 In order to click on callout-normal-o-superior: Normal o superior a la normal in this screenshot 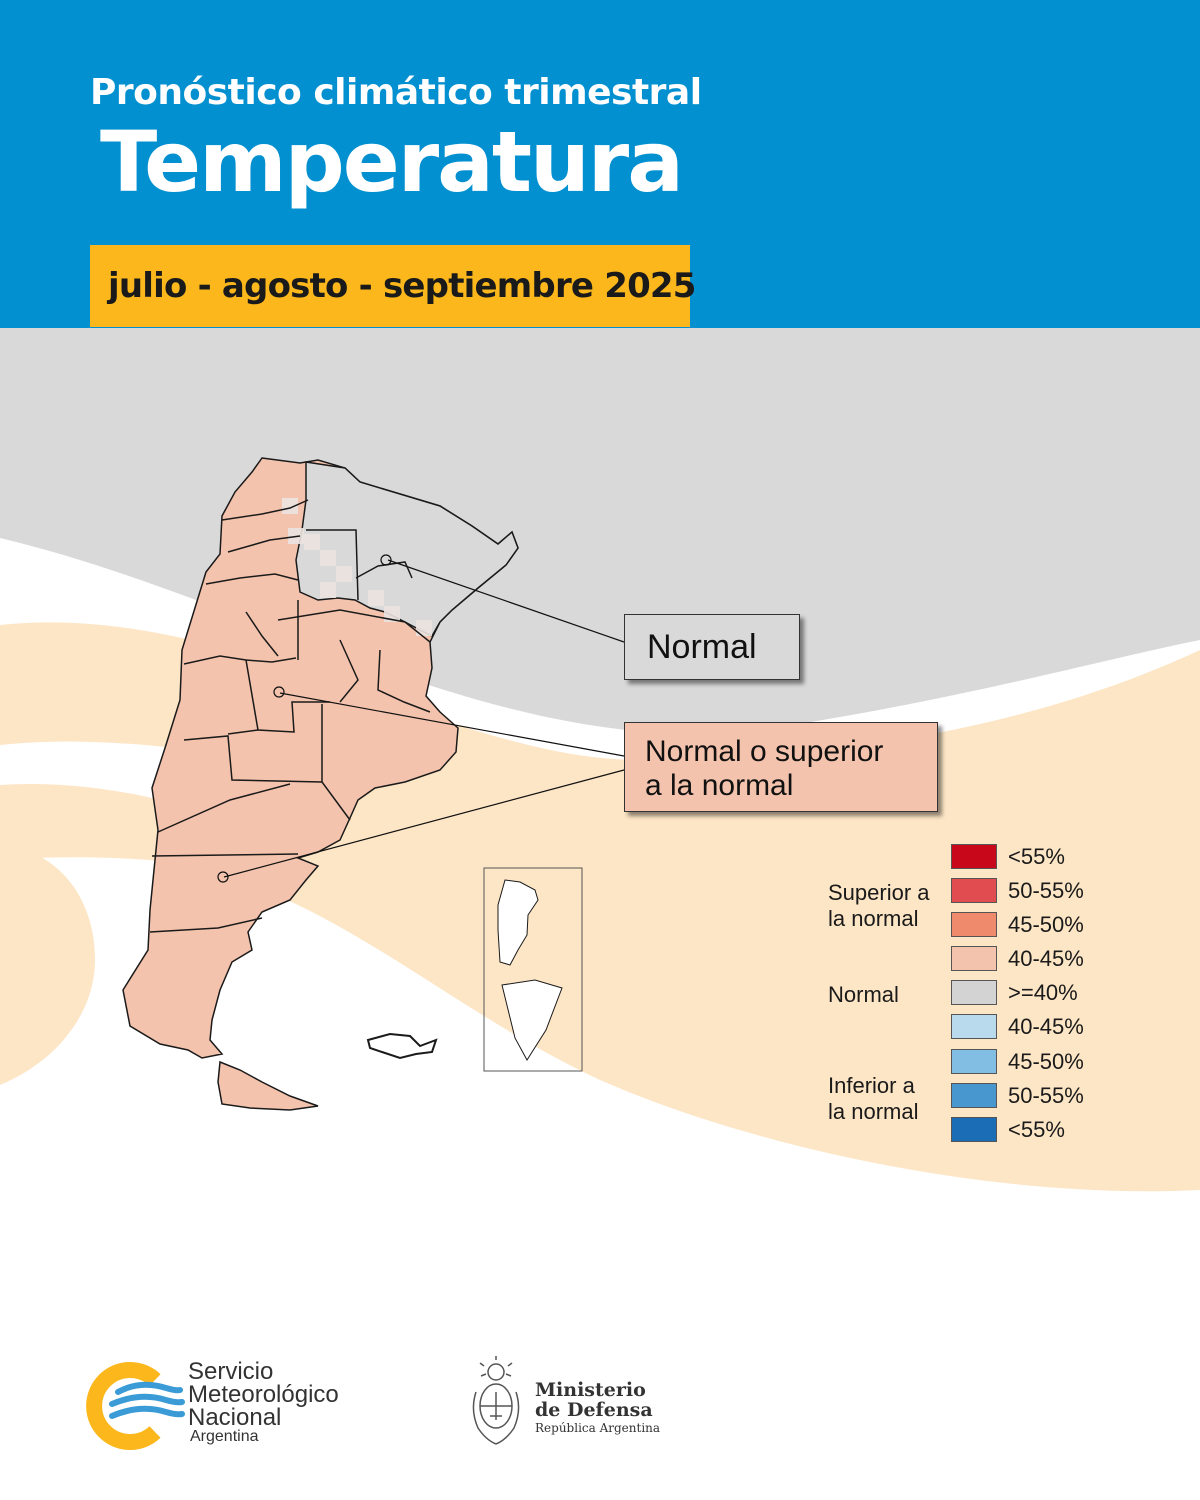, I will do `click(781, 767)`.